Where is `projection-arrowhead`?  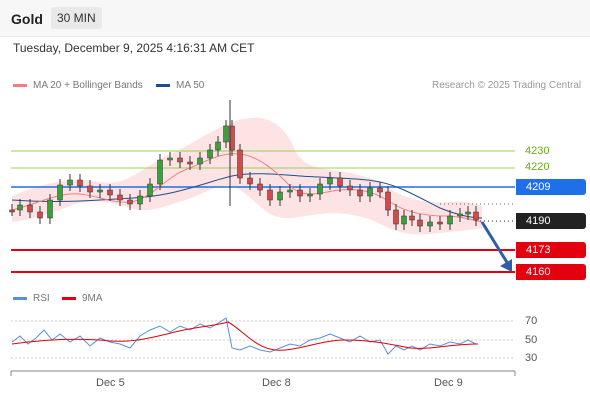
projection-arrowhead is located at coordinates (506, 265).